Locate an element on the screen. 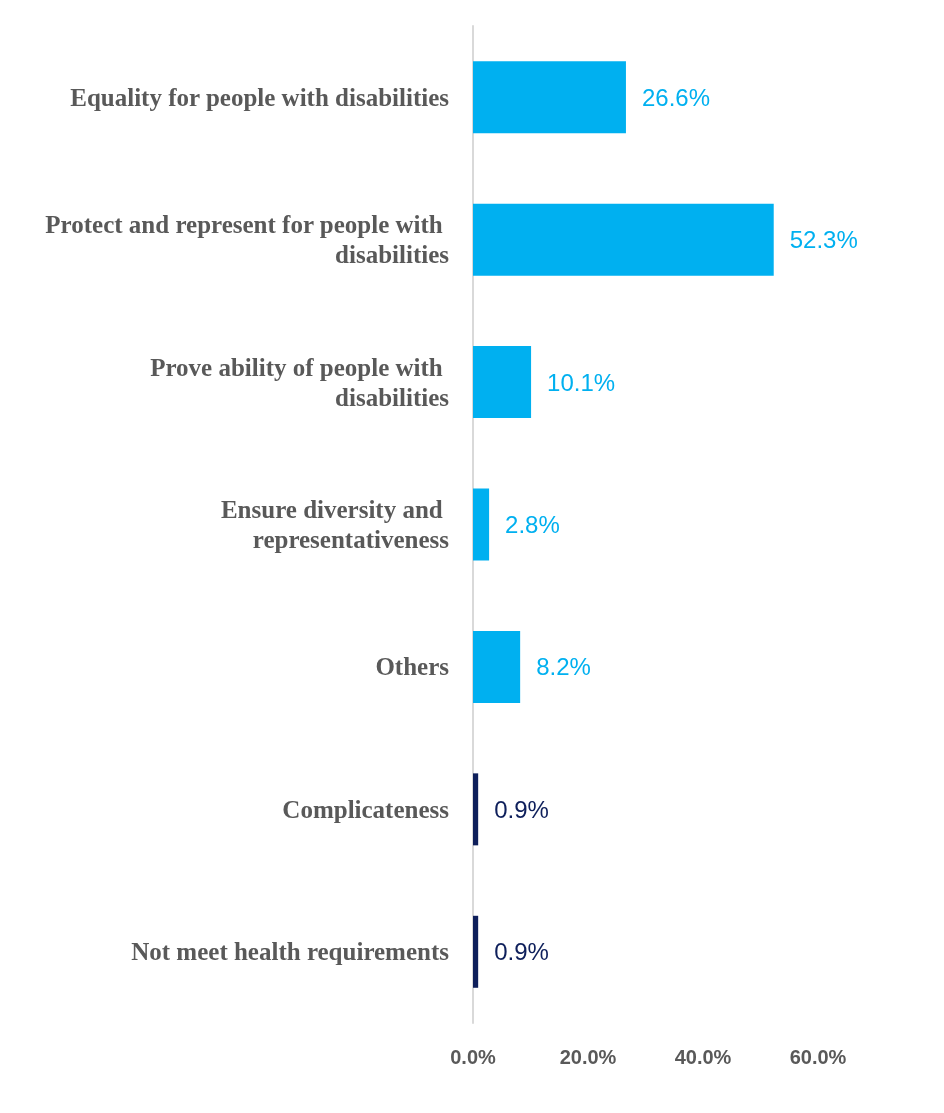  y-tick-label: Ensure diversity and representativeness is located at coordinates (335, 524).